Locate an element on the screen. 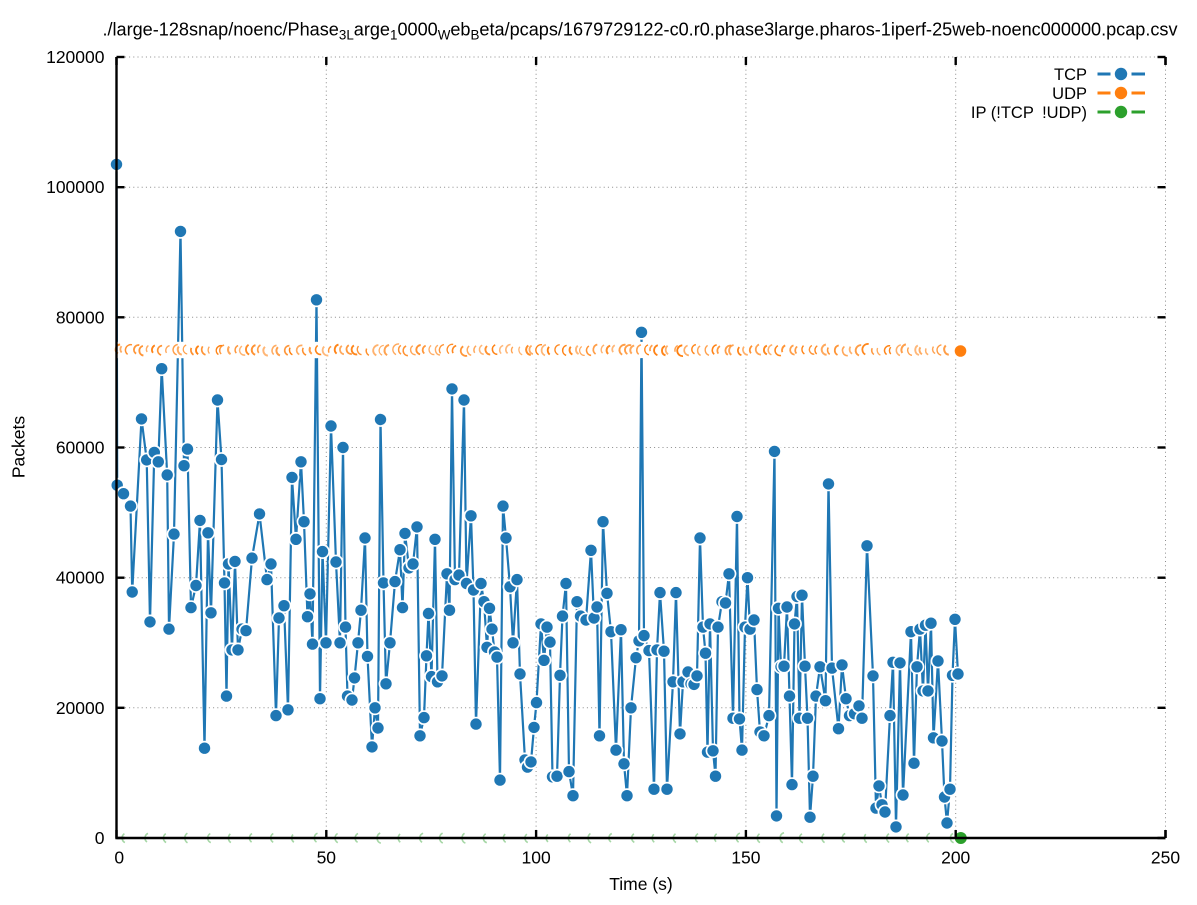  svg-text: 100 is located at coordinates (535, 858).